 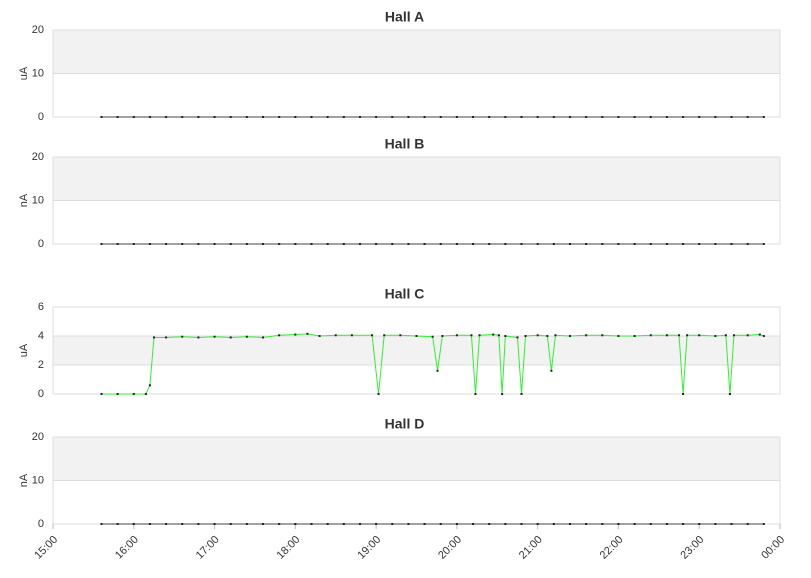 What do you see at coordinates (41, 307) in the screenshot?
I see `y-tick-label: 6` at bounding box center [41, 307].